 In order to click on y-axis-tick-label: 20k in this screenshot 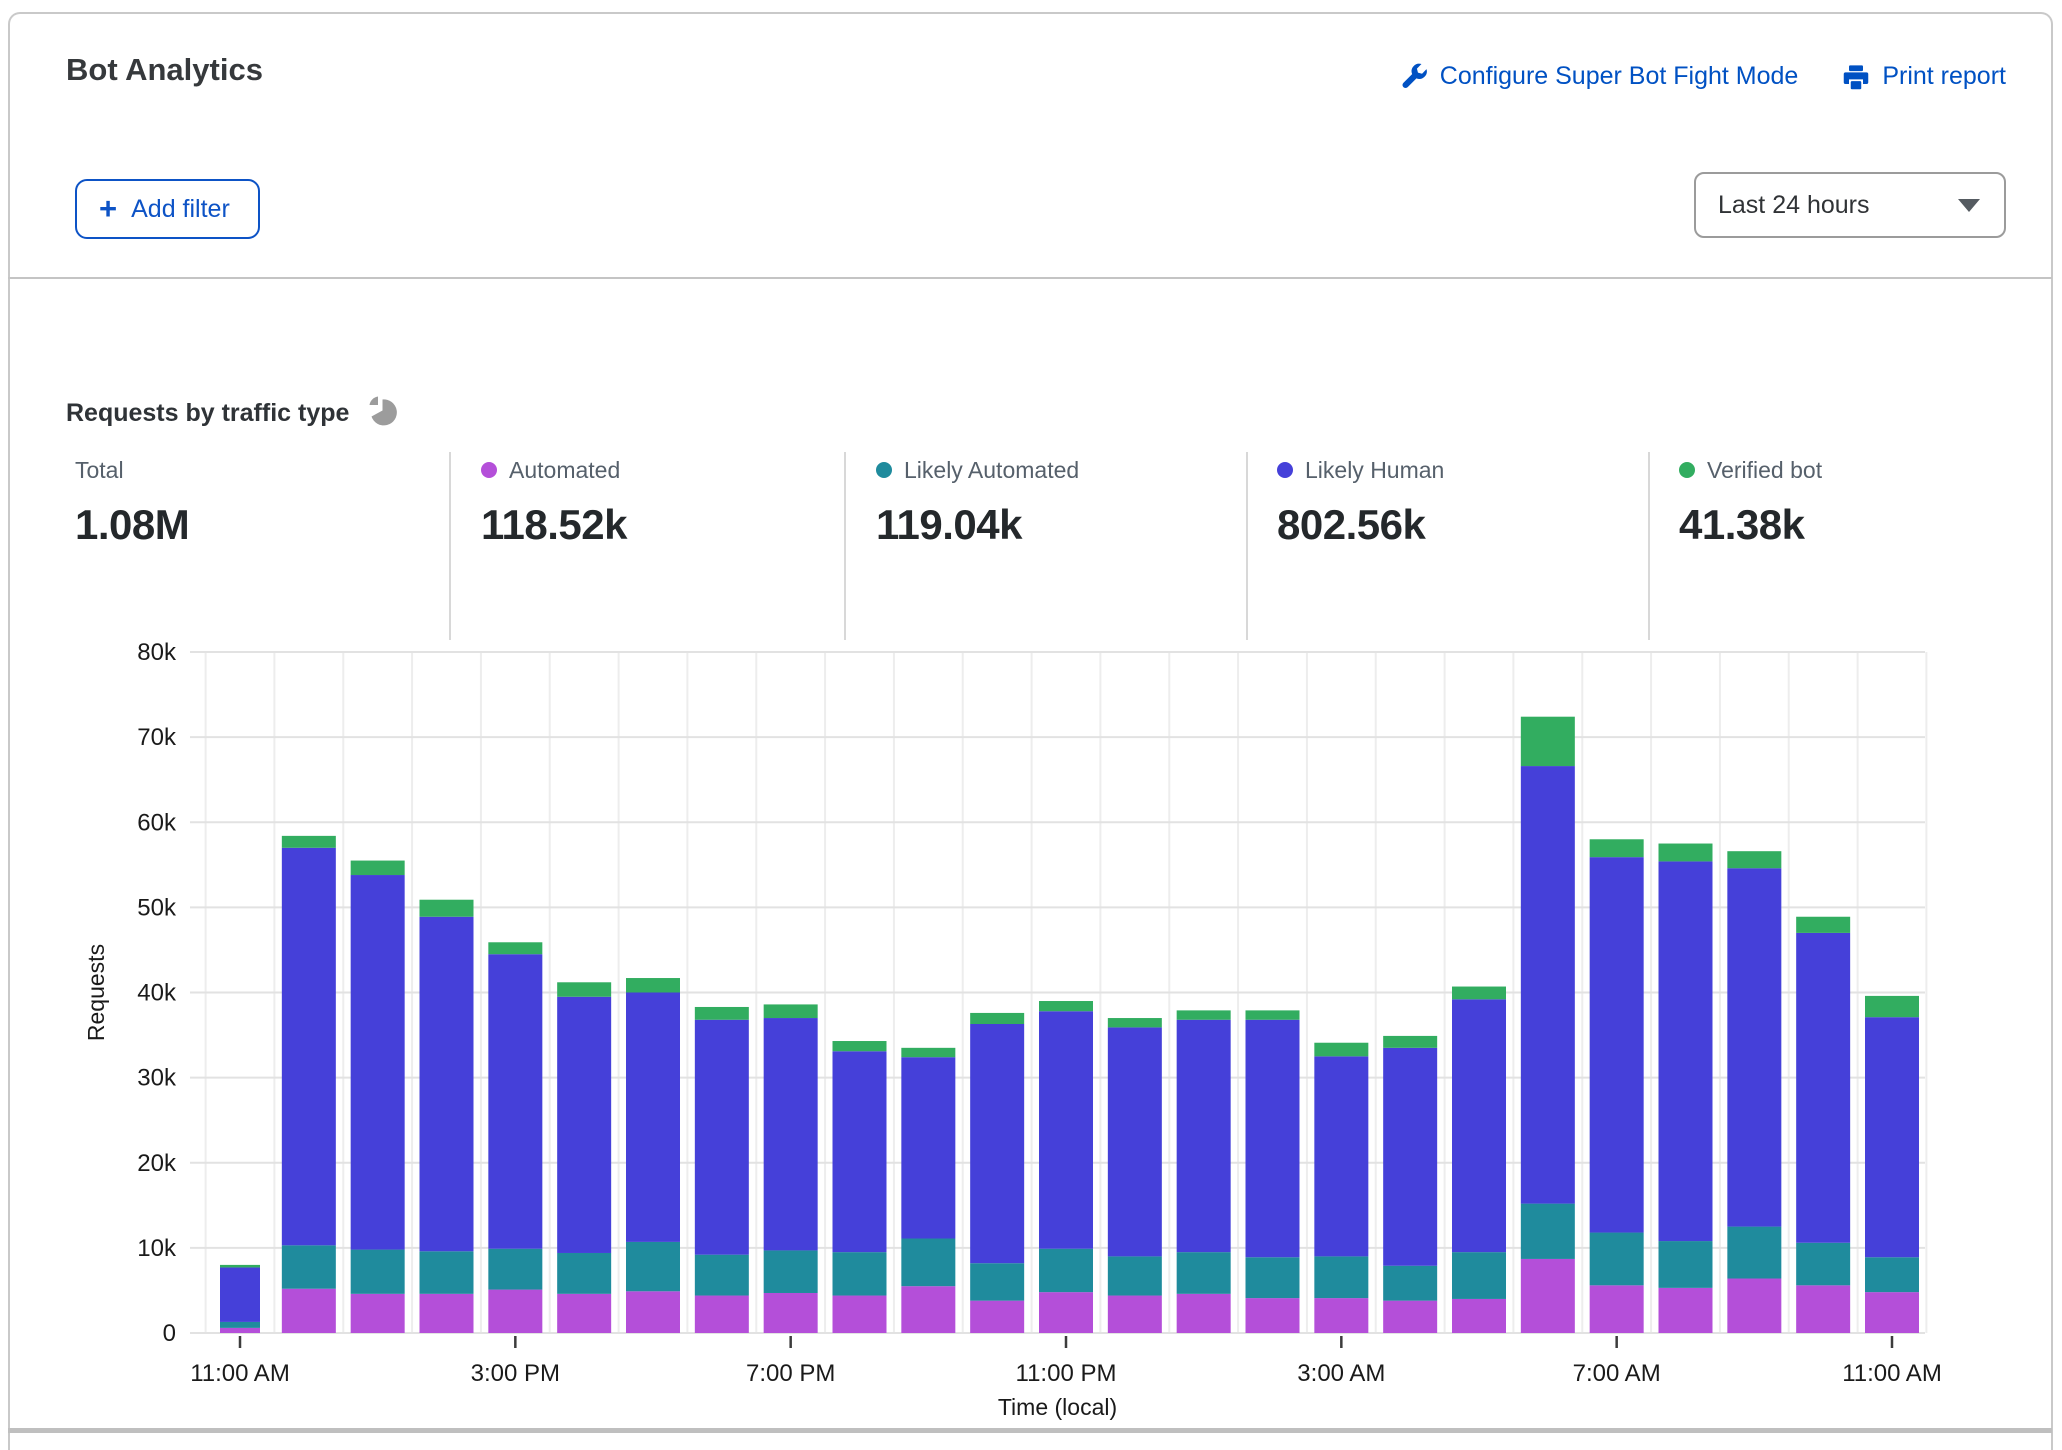, I will do `click(157, 1163)`.